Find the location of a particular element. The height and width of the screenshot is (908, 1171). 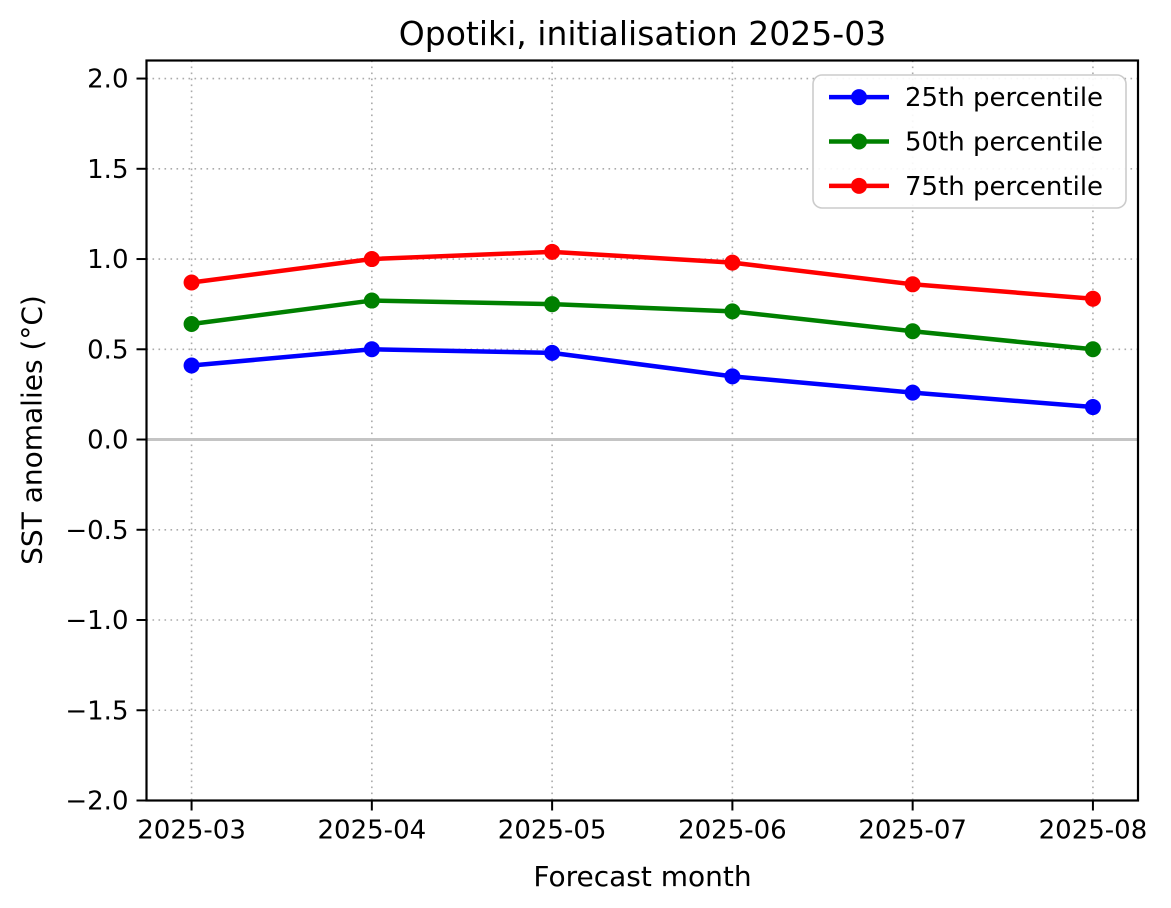

y-tick-label: 1.5 is located at coordinates (107, 170).